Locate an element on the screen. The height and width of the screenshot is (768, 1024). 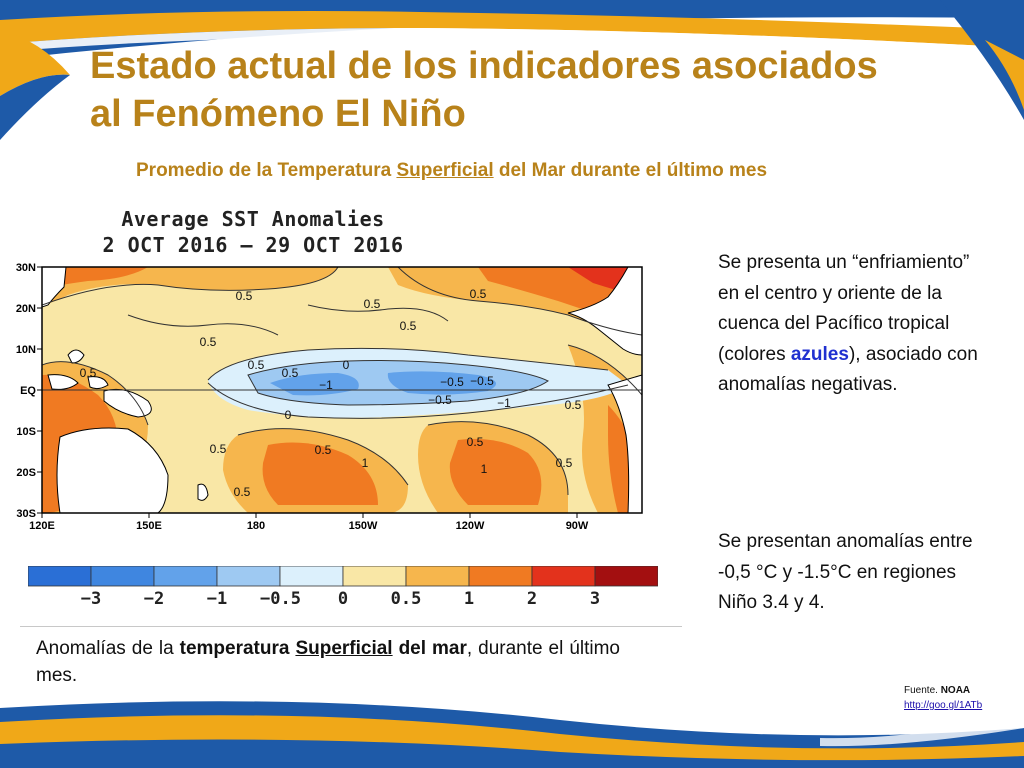
color-scale-label: −3 is located at coordinates (91, 599).